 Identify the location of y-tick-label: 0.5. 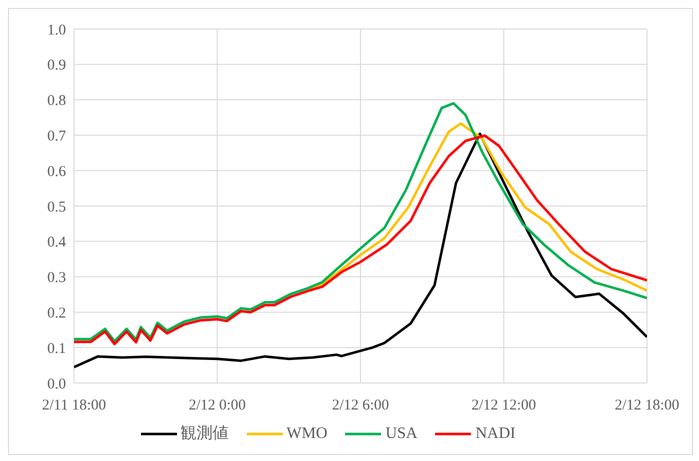
(56, 207).